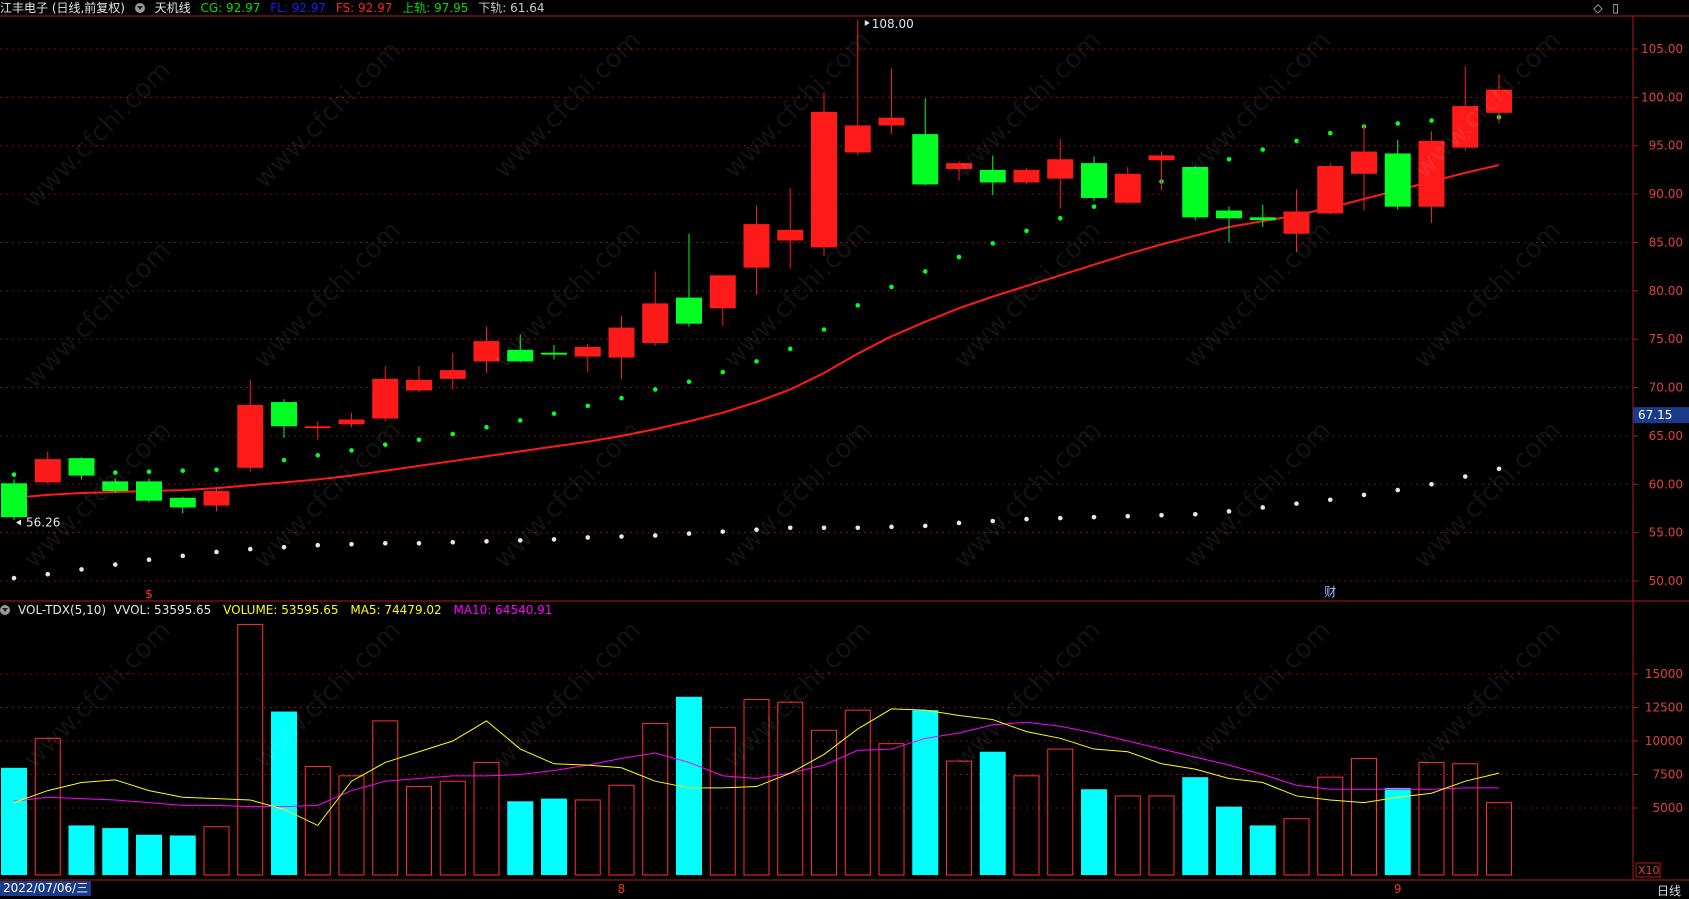 The image size is (1689, 899). What do you see at coordinates (1398, 889) in the screenshot?
I see `axis-marker: 9` at bounding box center [1398, 889].